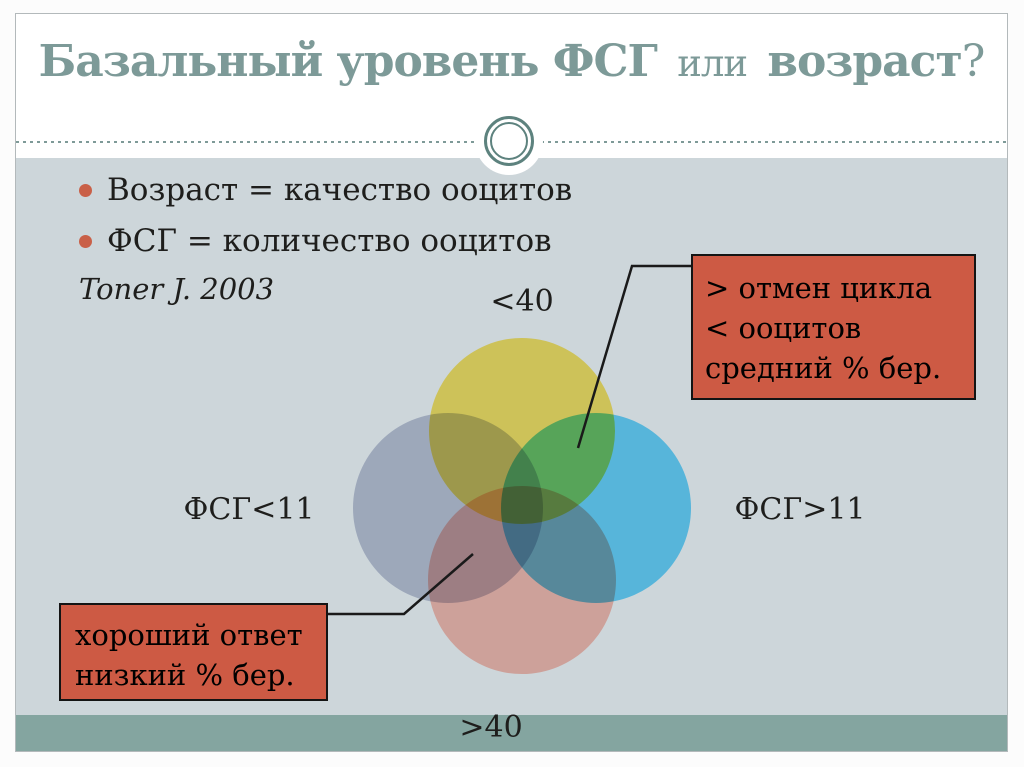 Image resolution: width=1024 pixels, height=767 pixels. I want to click on callout-line: средний % бер., so click(823, 368).